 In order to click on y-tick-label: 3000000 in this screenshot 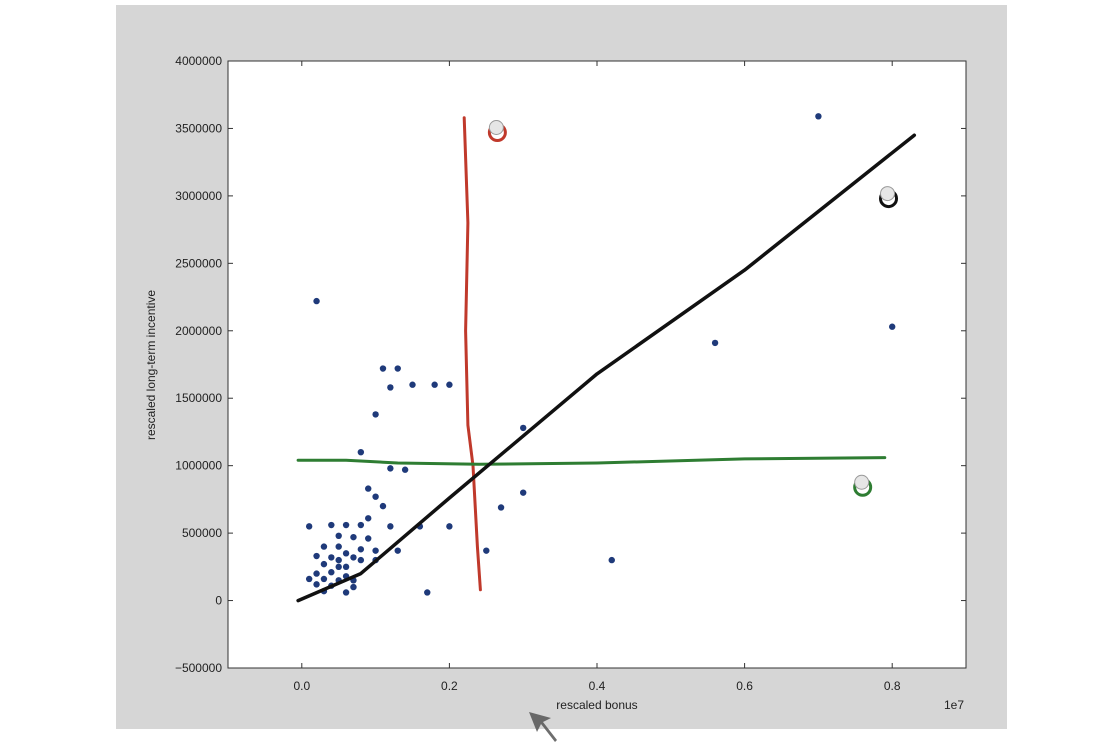, I will do `click(198, 196)`.